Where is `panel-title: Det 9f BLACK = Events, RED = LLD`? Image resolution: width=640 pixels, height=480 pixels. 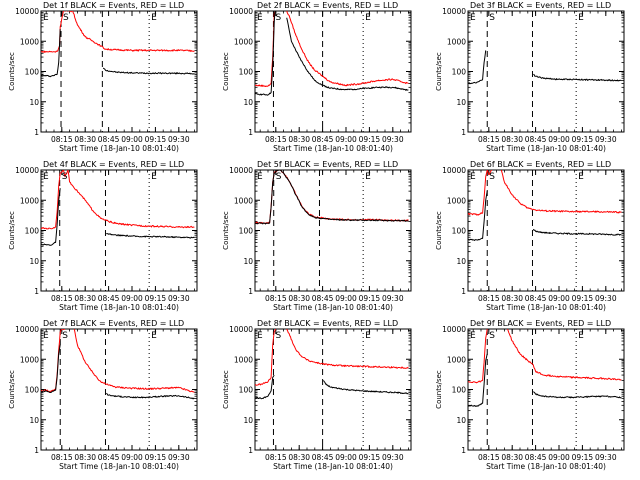 panel-title: Det 9f BLACK = Events, RED = LLD is located at coordinates (540, 323).